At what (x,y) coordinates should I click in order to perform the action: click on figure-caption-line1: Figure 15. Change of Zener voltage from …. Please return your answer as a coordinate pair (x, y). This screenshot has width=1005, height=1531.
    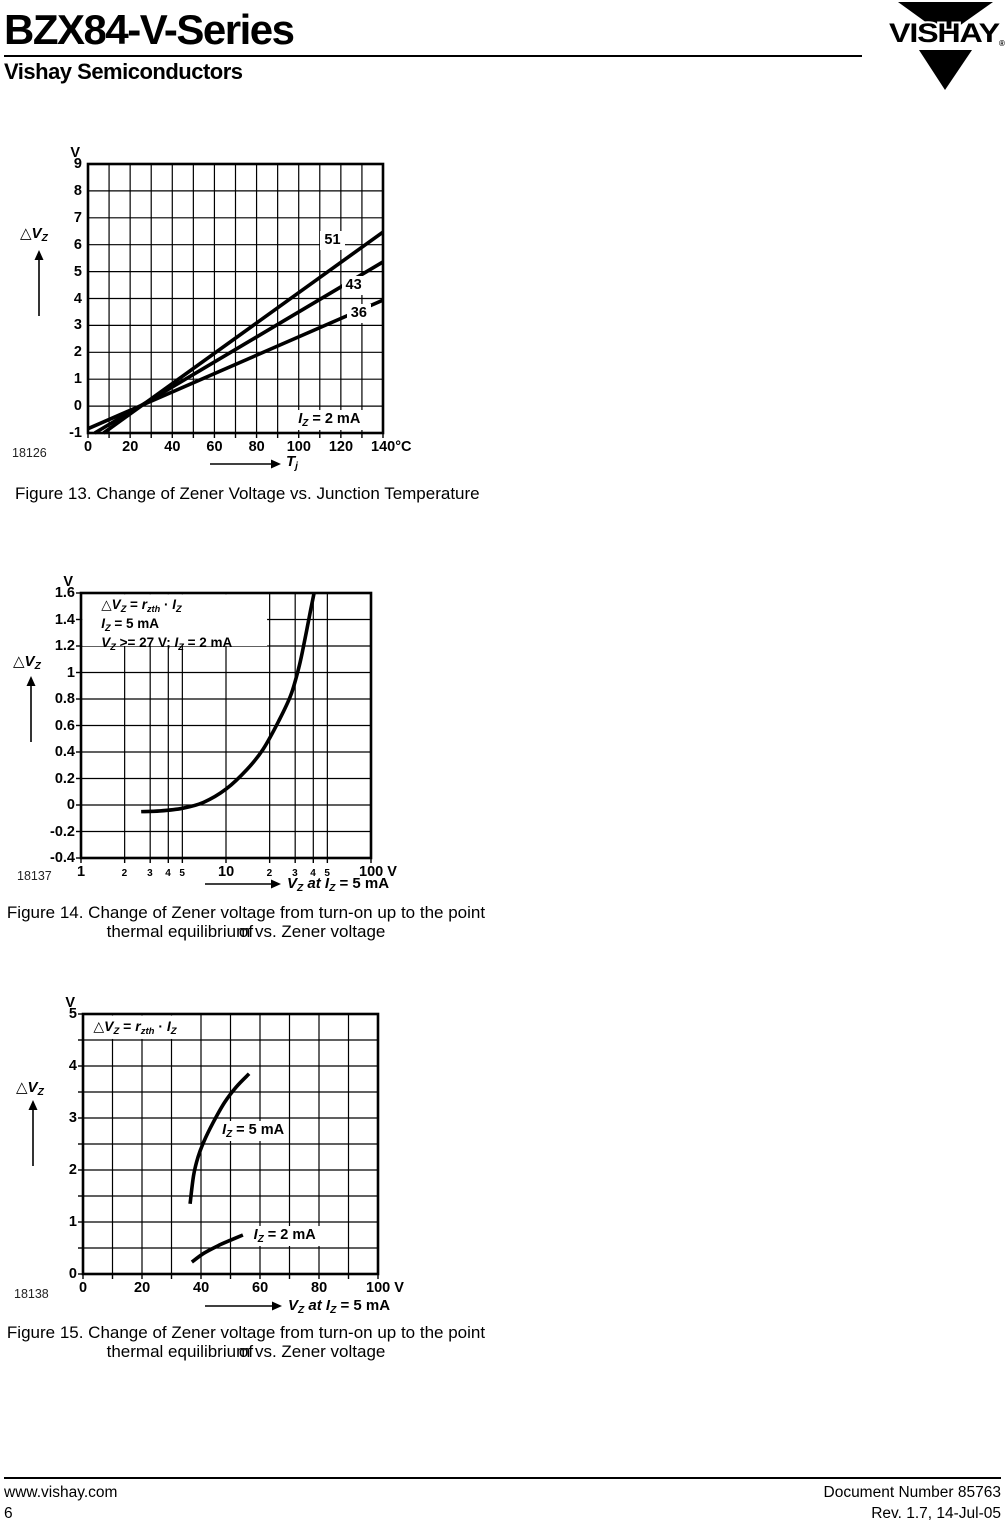
    Looking at the image, I should click on (246, 1342).